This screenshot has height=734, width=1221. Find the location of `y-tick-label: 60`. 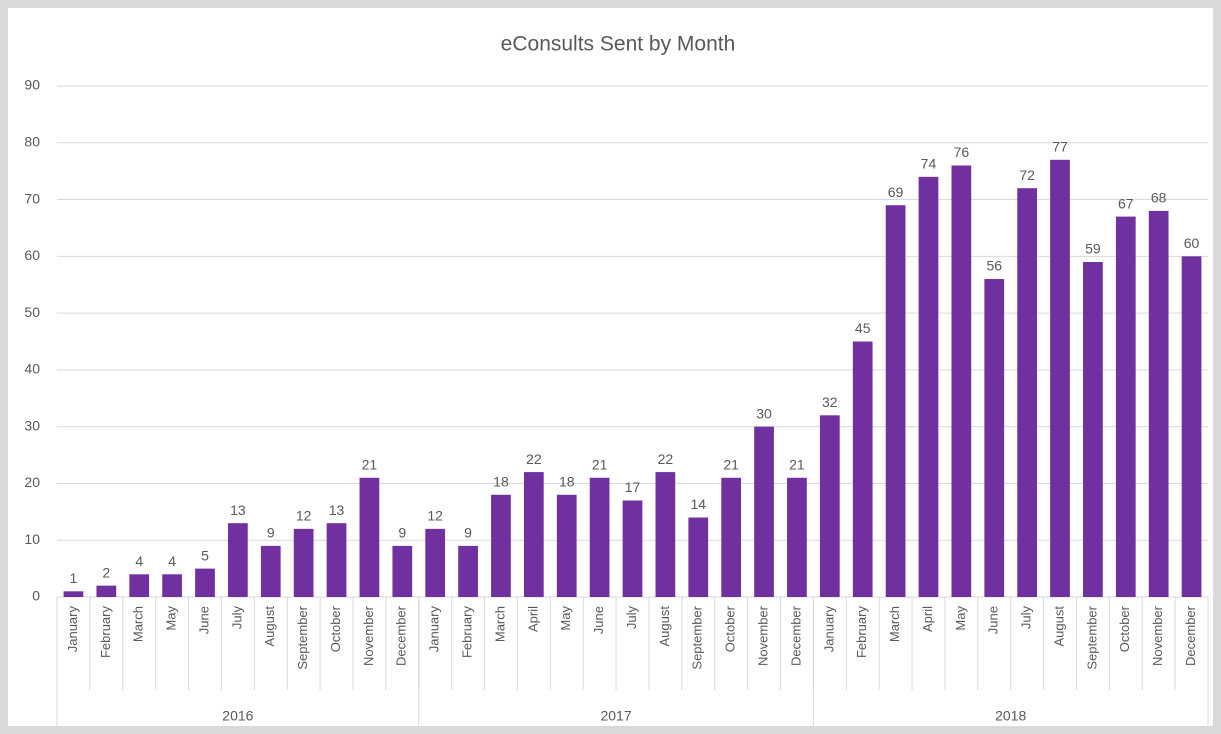

y-tick-label: 60 is located at coordinates (32, 255).